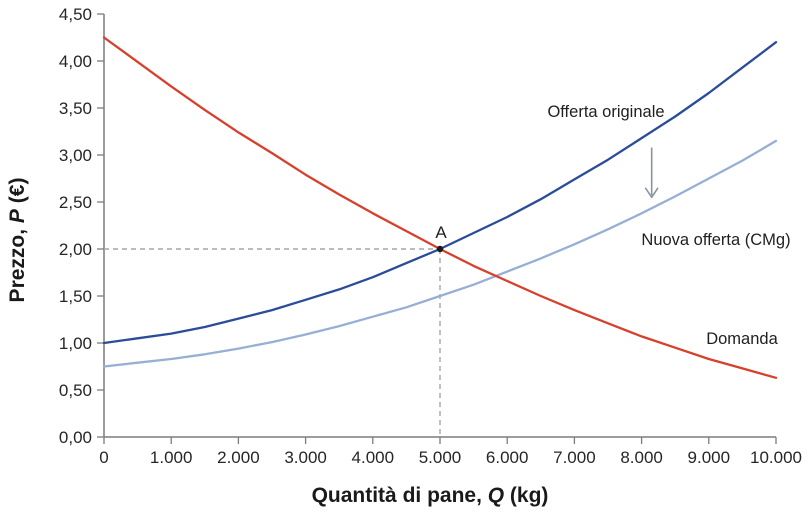 This screenshot has width=810, height=514. Describe the element at coordinates (75, 108) in the screenshot. I see `y-tick-label: 3,50` at that location.